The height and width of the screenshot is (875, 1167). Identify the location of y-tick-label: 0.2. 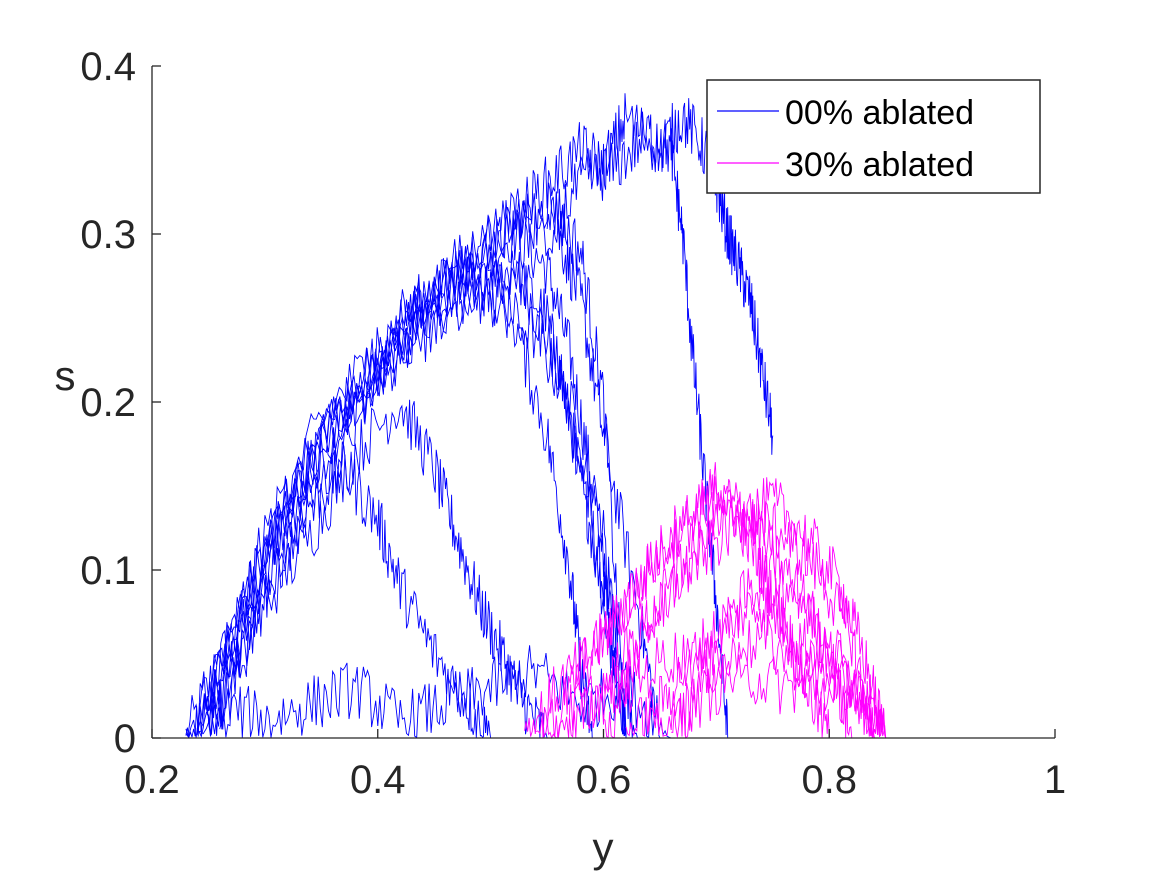
(108, 403).